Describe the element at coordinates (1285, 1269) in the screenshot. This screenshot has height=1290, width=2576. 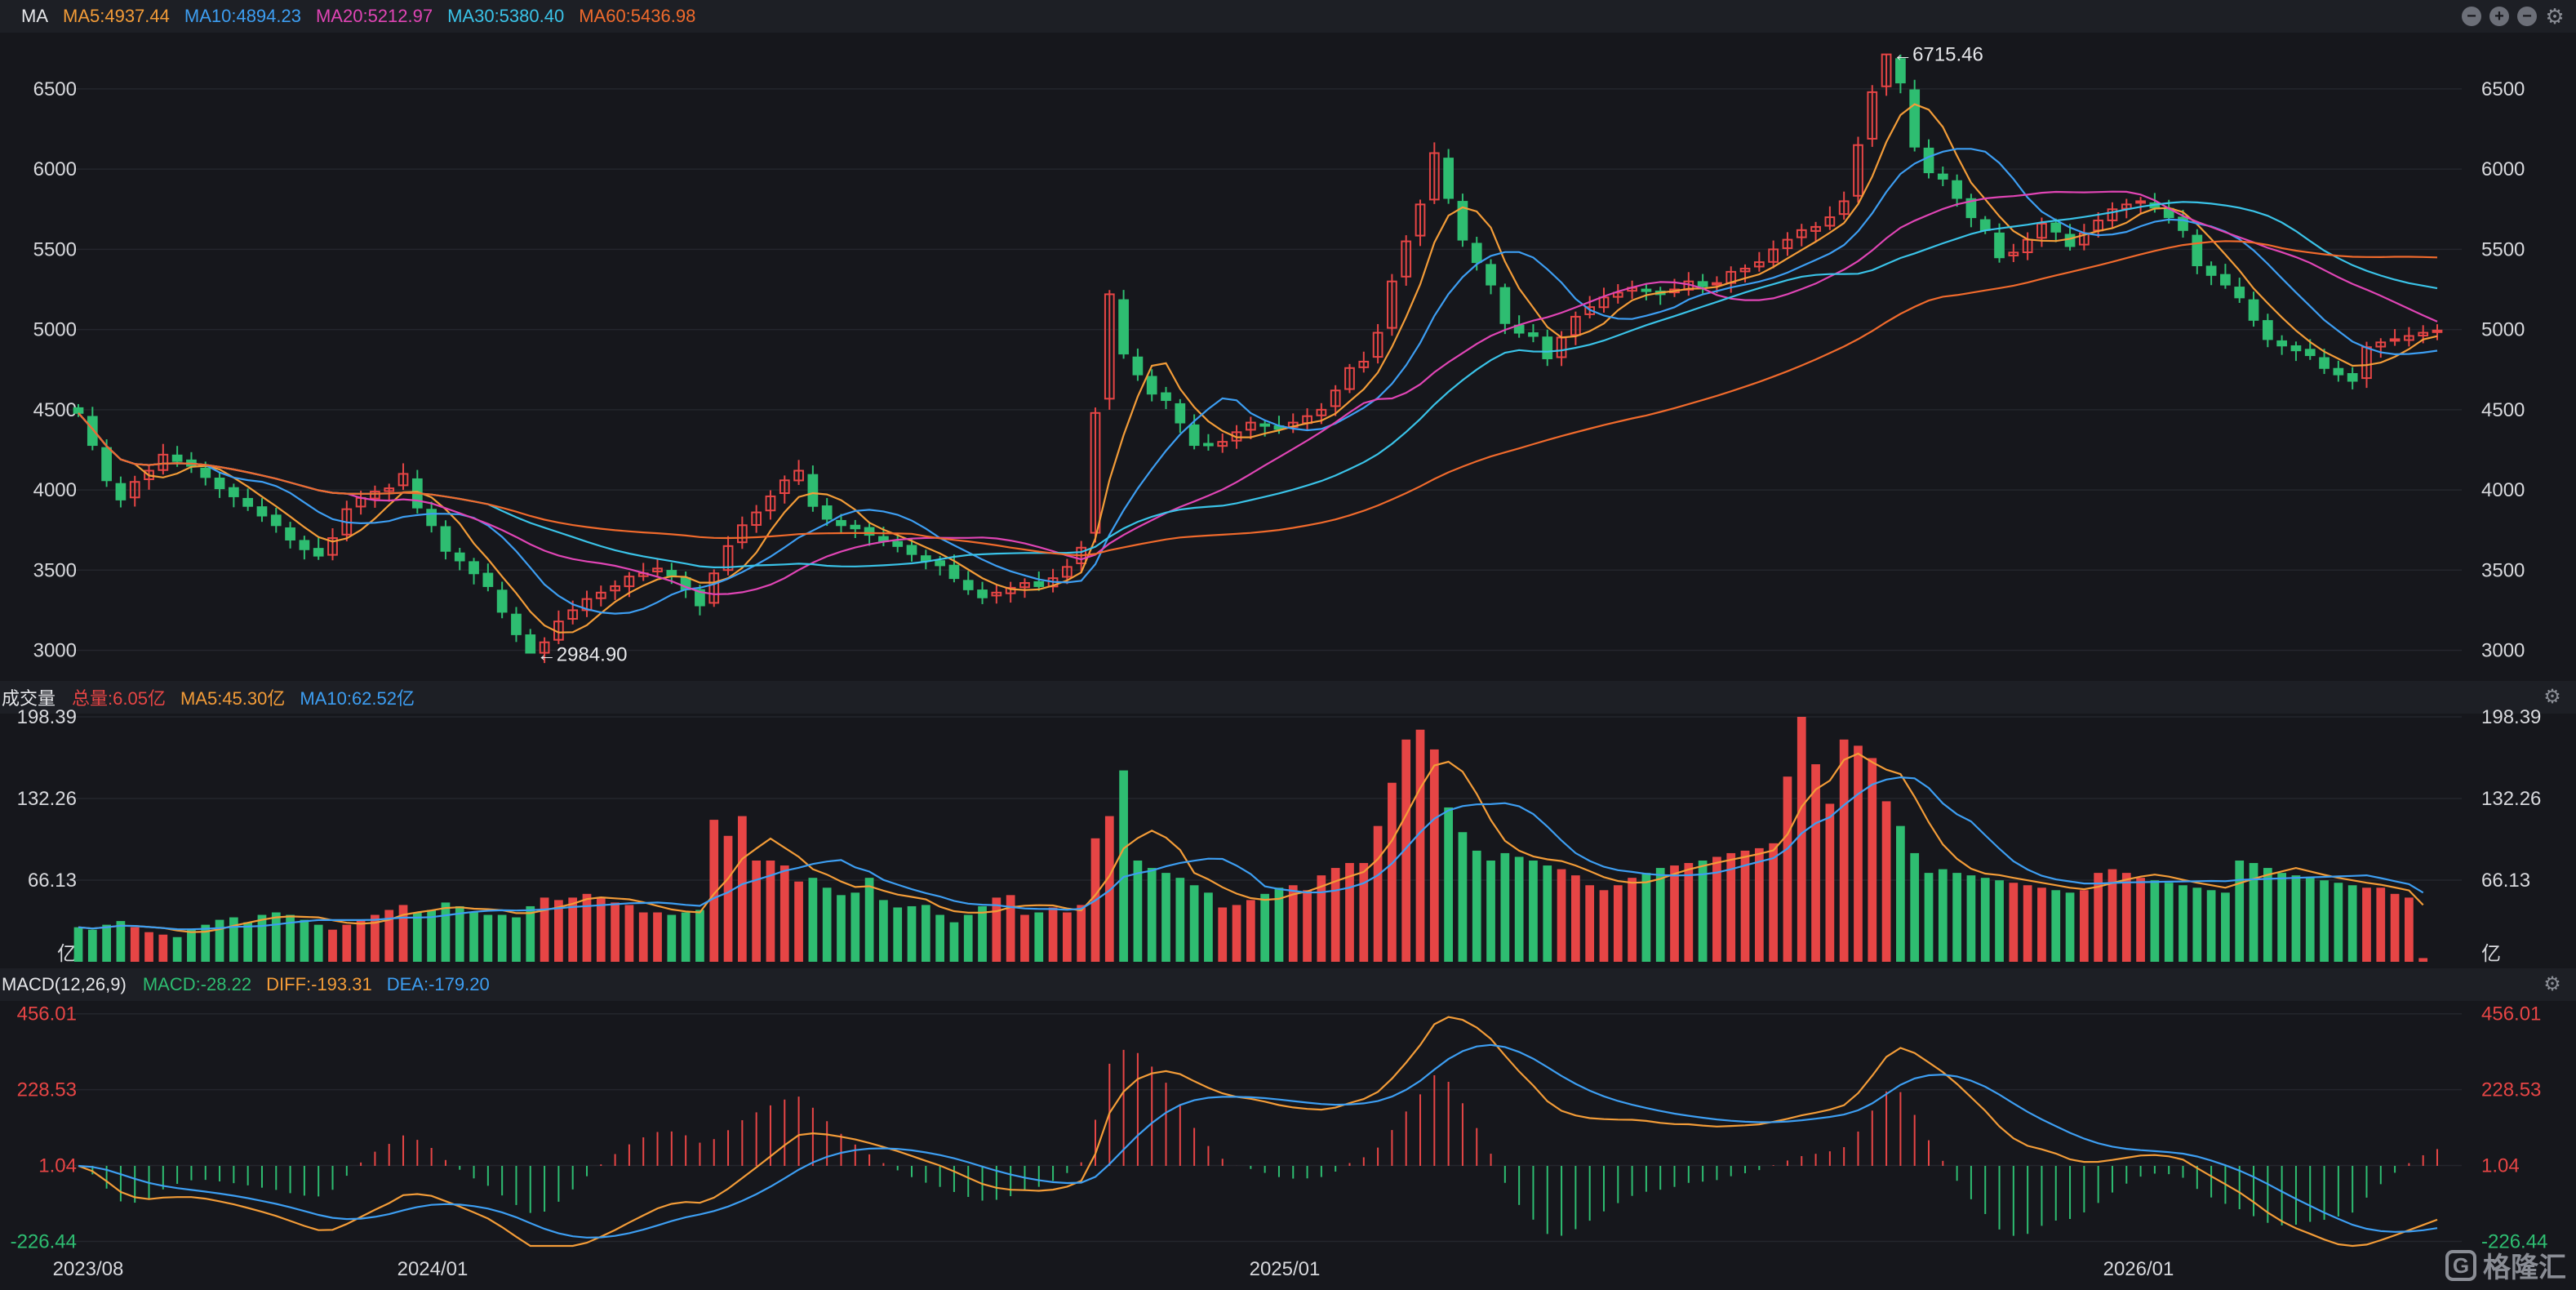
I see `x-axis-date-label: 2025/01` at that location.